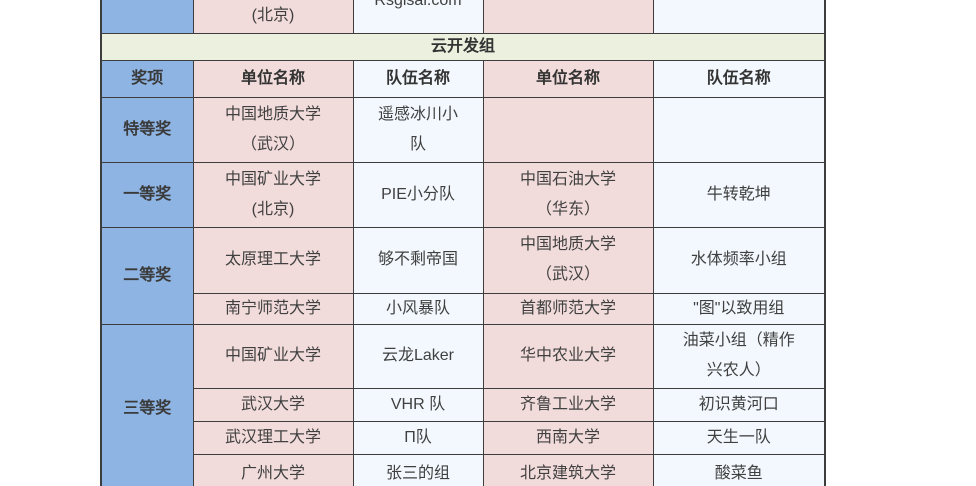 The width and height of the screenshot is (976, 486). What do you see at coordinates (568, 437) in the screenshot?
I see `unit-cell: 西南大学` at bounding box center [568, 437].